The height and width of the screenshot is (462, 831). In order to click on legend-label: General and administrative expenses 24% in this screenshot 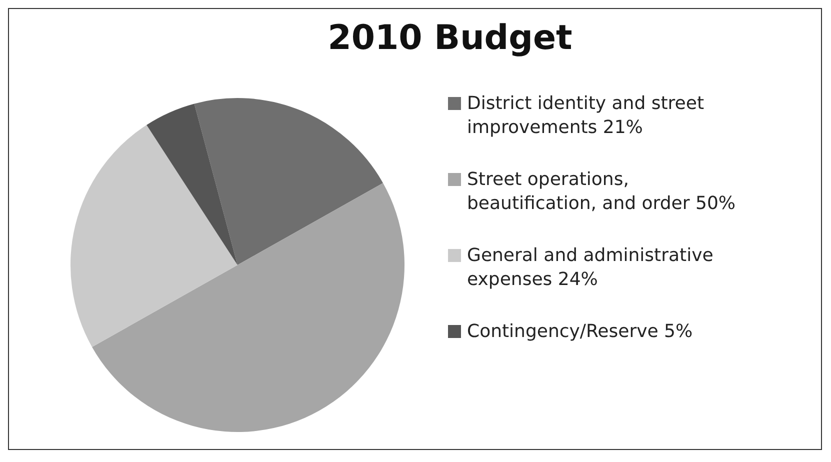, I will do `click(590, 268)`.